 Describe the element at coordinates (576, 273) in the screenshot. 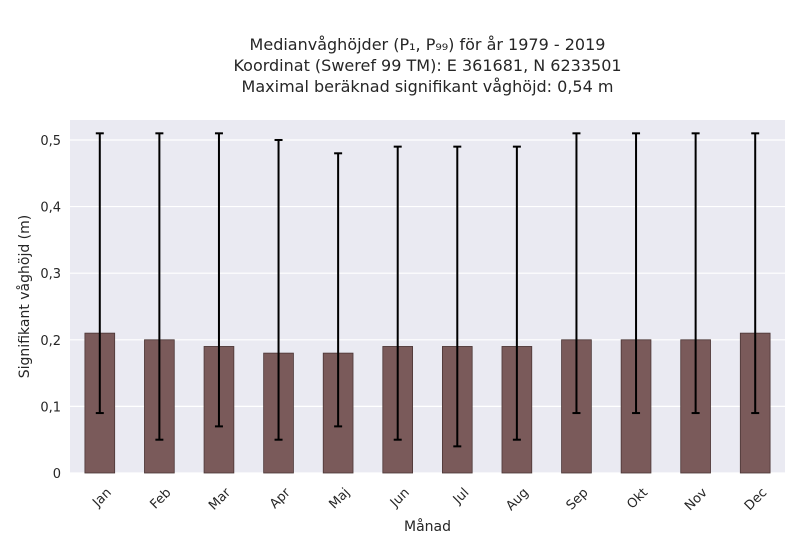

I see `error-bar-sep` at that location.